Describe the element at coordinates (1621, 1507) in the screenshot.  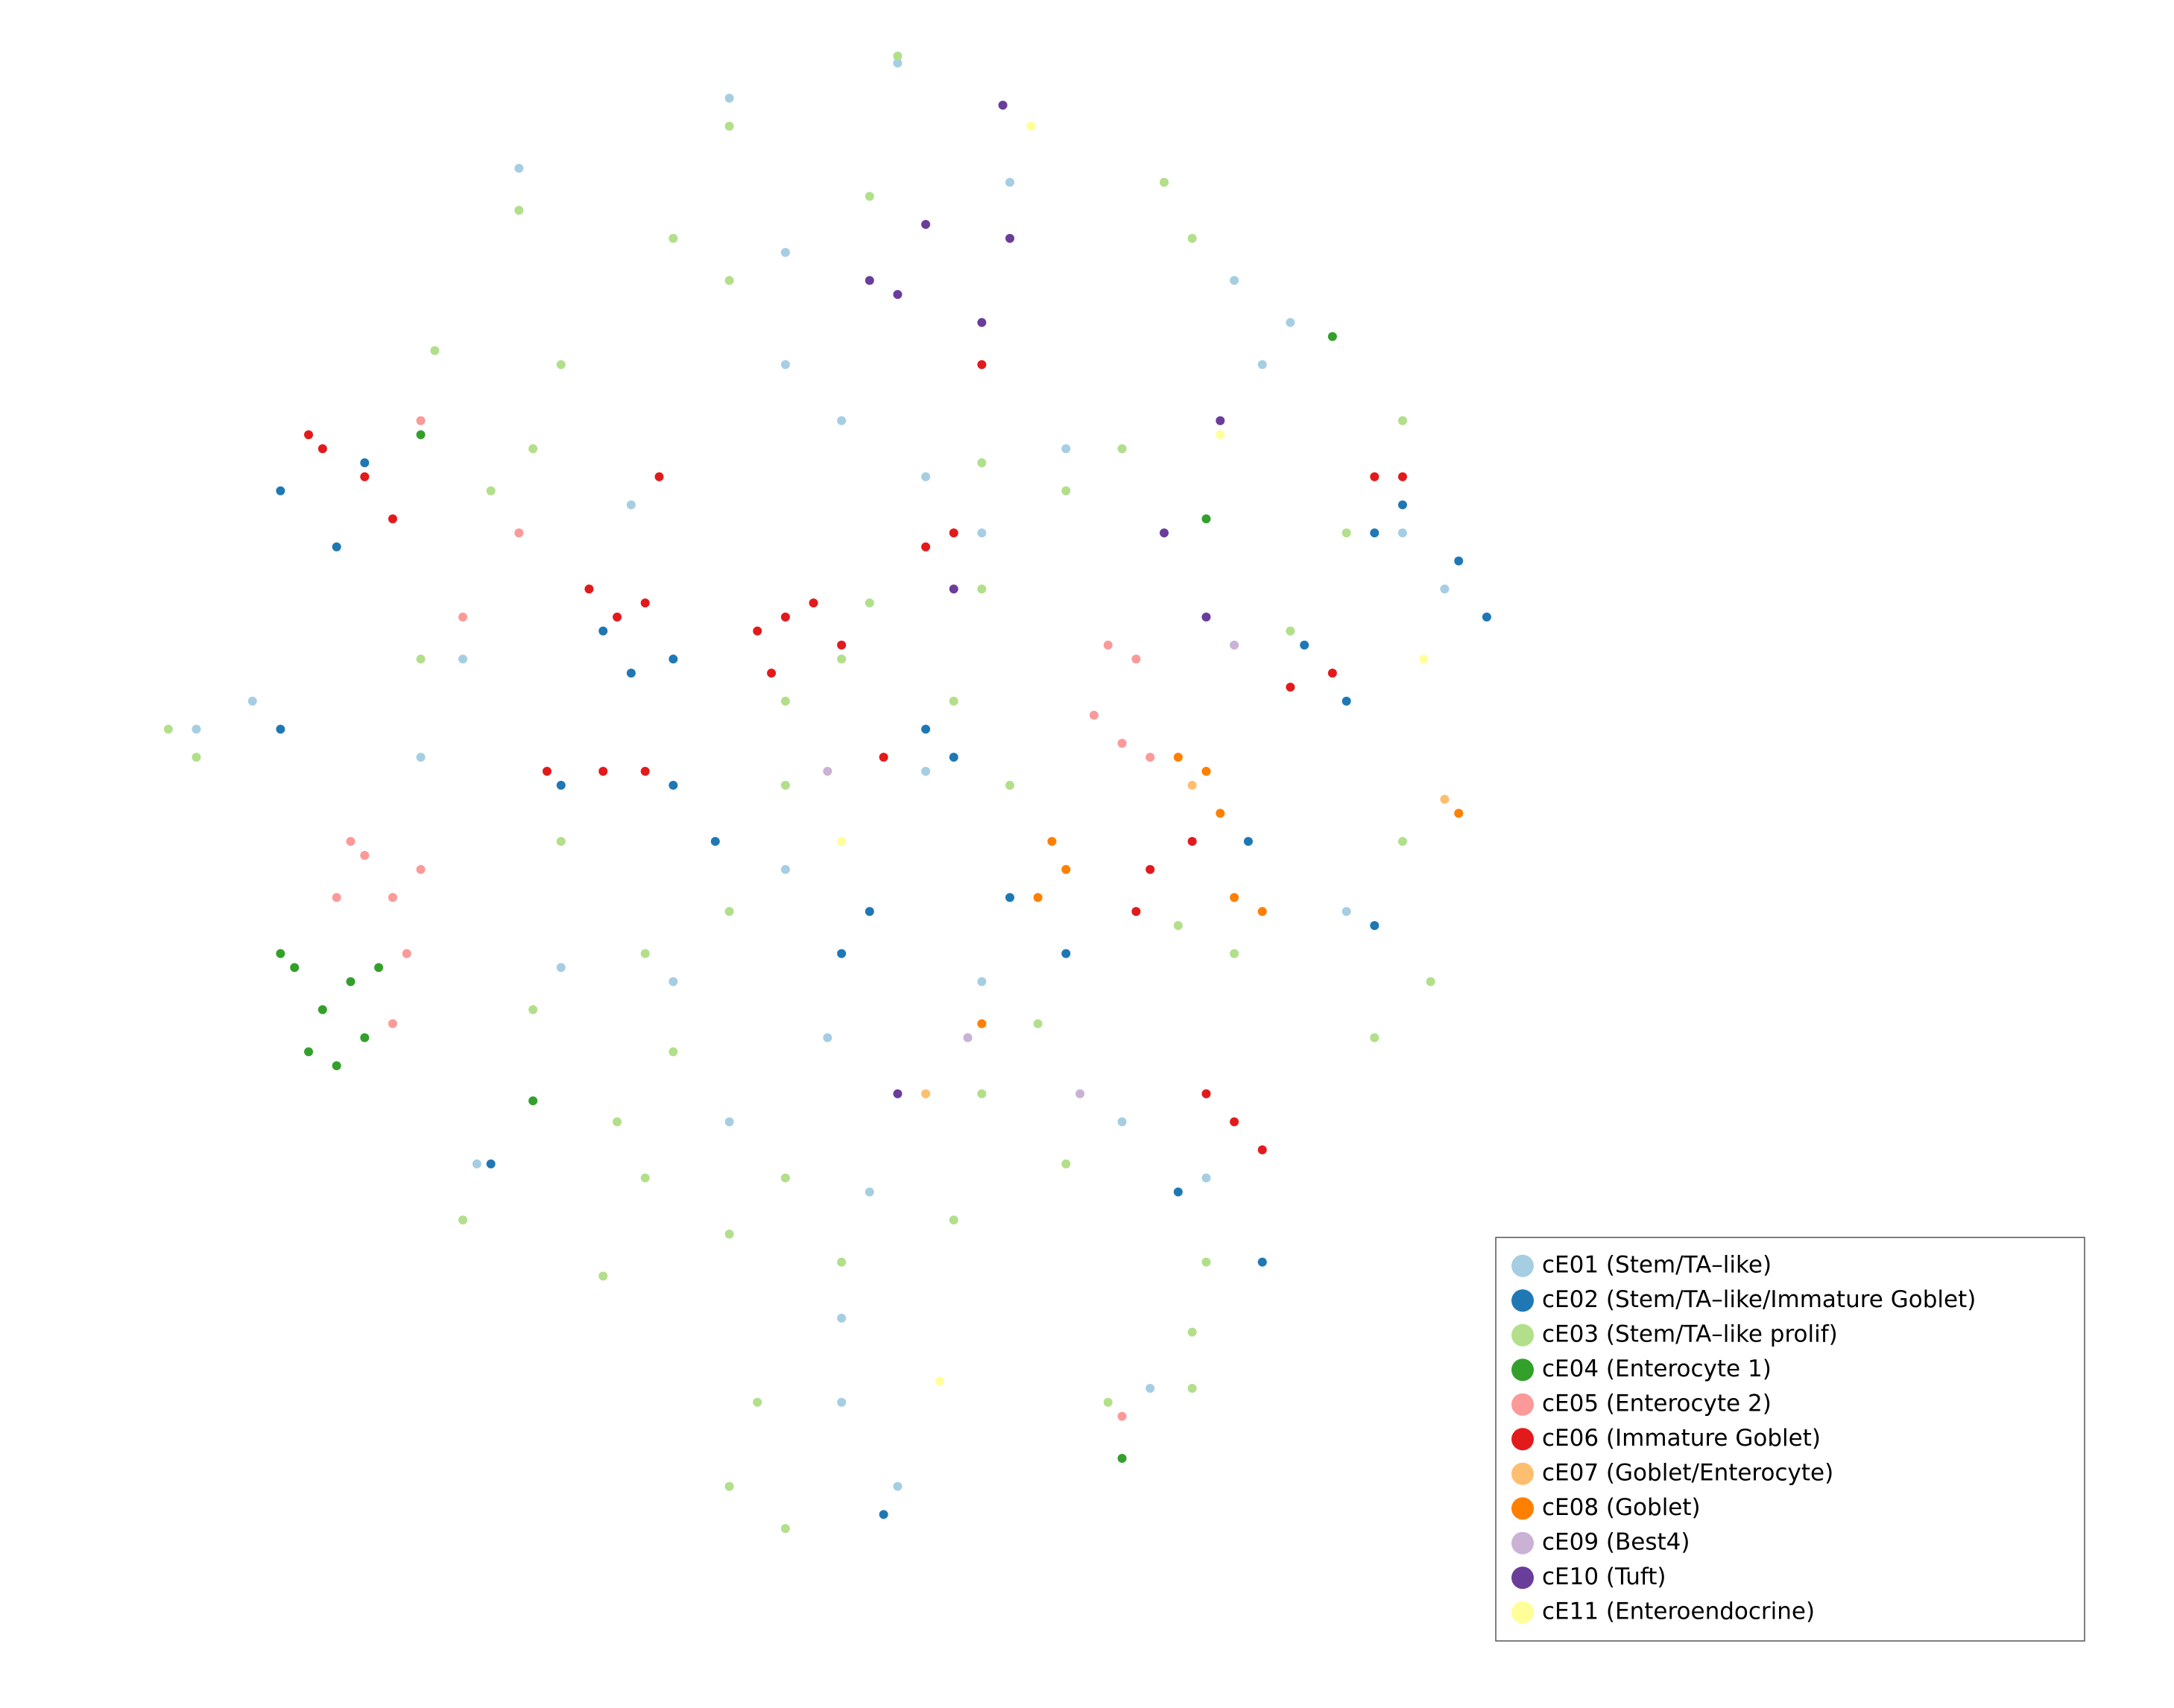
I see `legend-label: cE08 (Goblet)` at that location.